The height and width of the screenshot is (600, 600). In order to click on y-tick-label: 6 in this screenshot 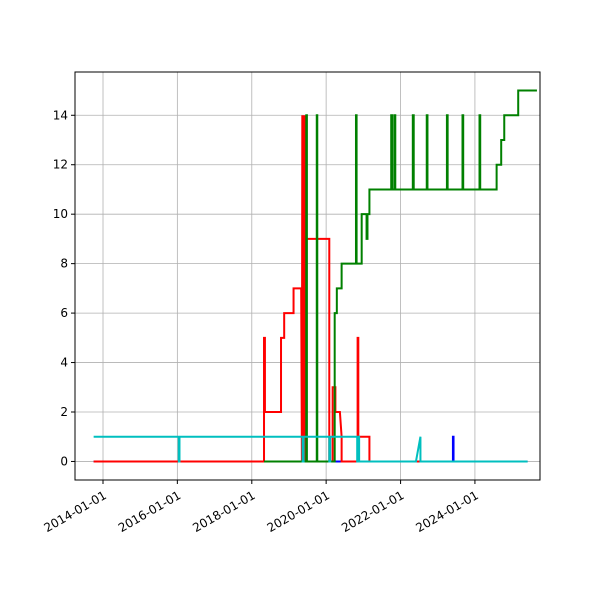, I will do `click(64, 313)`.